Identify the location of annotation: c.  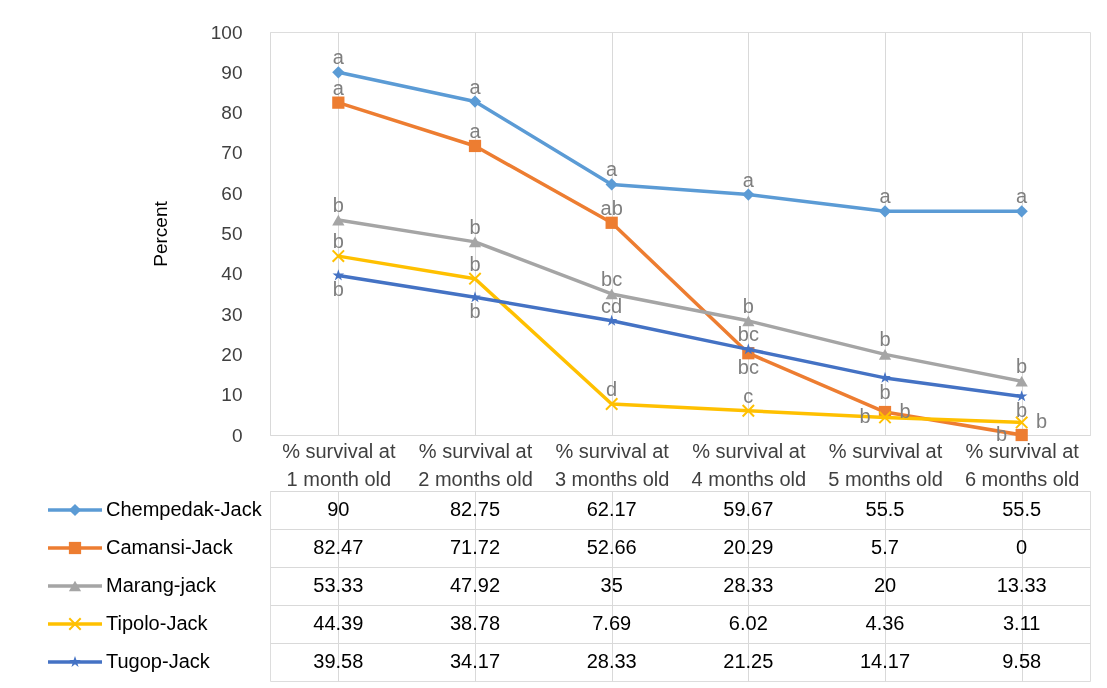
(748, 395).